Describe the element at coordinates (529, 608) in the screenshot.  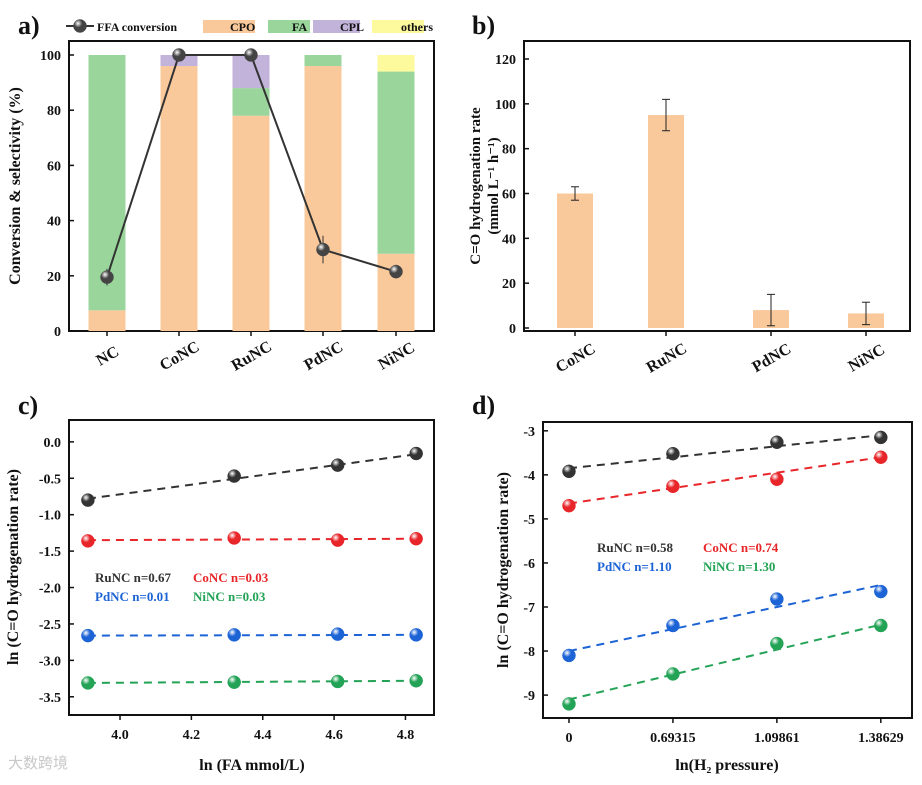
I see `y-tick-label: -7` at that location.